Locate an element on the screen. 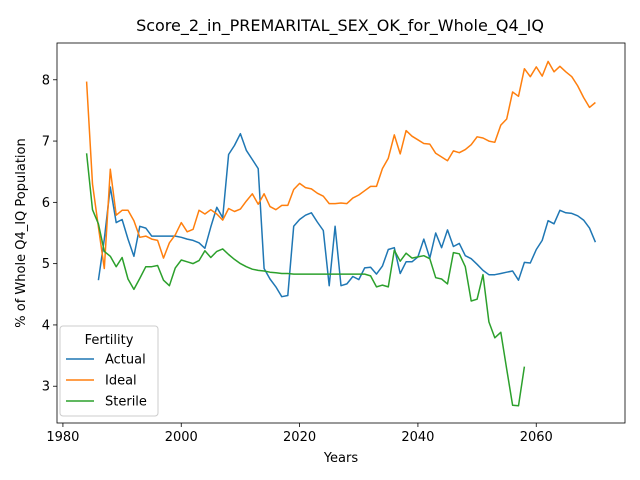 The width and height of the screenshot is (640, 480). y-tick-label: 4 is located at coordinates (46, 325).